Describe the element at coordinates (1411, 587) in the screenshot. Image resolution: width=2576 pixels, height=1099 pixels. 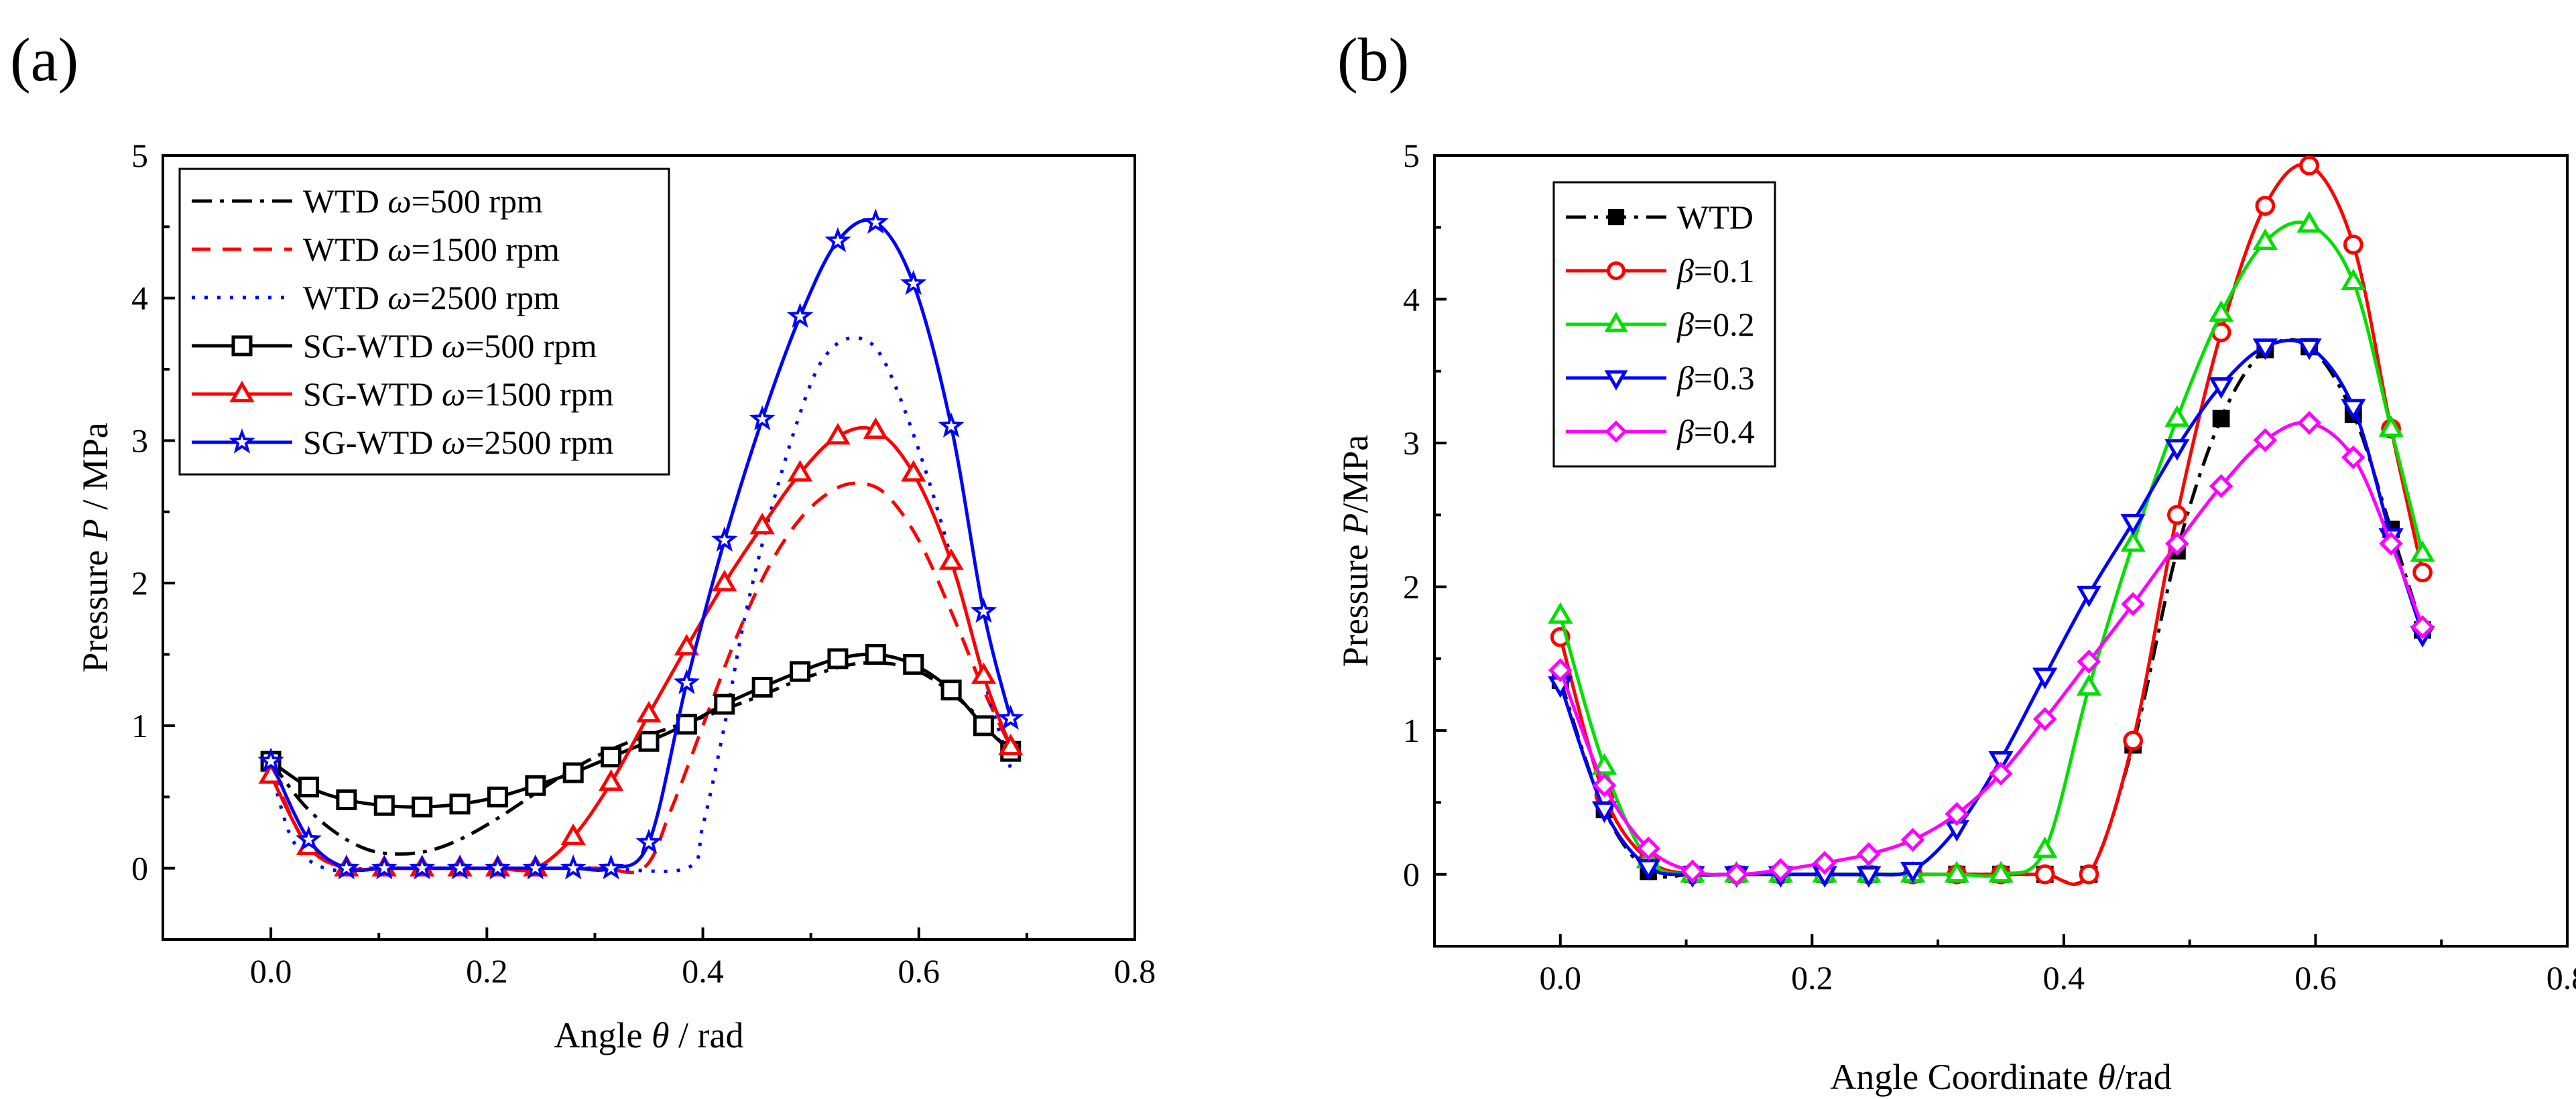
I see `y-tick-label: 2` at that location.